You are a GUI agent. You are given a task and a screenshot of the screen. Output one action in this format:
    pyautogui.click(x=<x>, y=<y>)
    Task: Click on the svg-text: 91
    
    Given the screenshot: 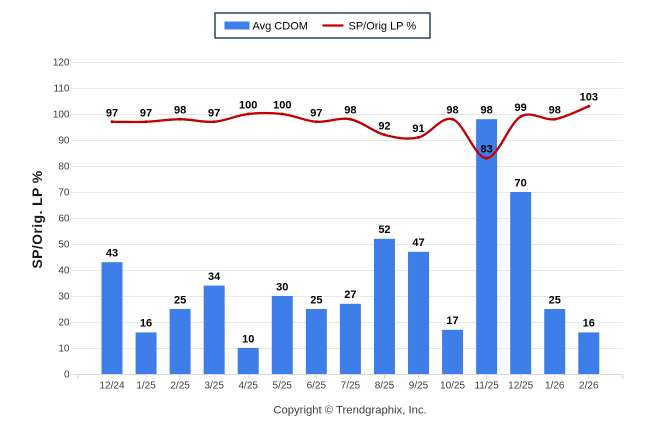 What is the action you would take?
    pyautogui.click(x=418, y=129)
    